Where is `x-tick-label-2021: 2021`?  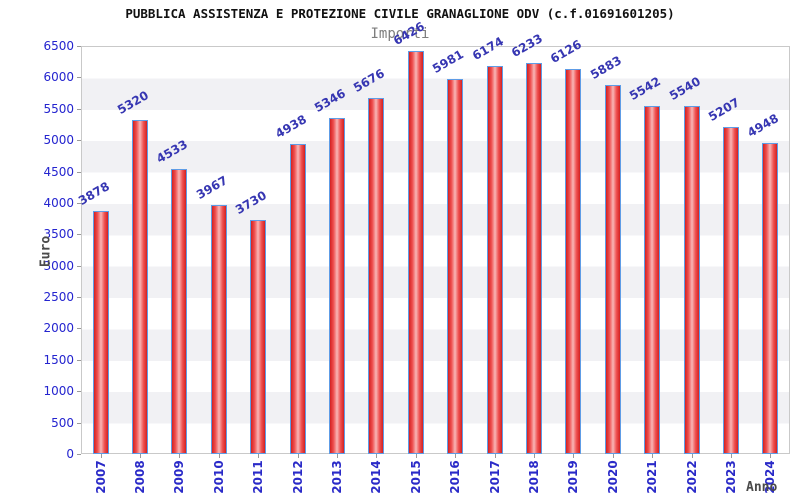 x-tick-label-2021: 2021 is located at coordinates (652, 477).